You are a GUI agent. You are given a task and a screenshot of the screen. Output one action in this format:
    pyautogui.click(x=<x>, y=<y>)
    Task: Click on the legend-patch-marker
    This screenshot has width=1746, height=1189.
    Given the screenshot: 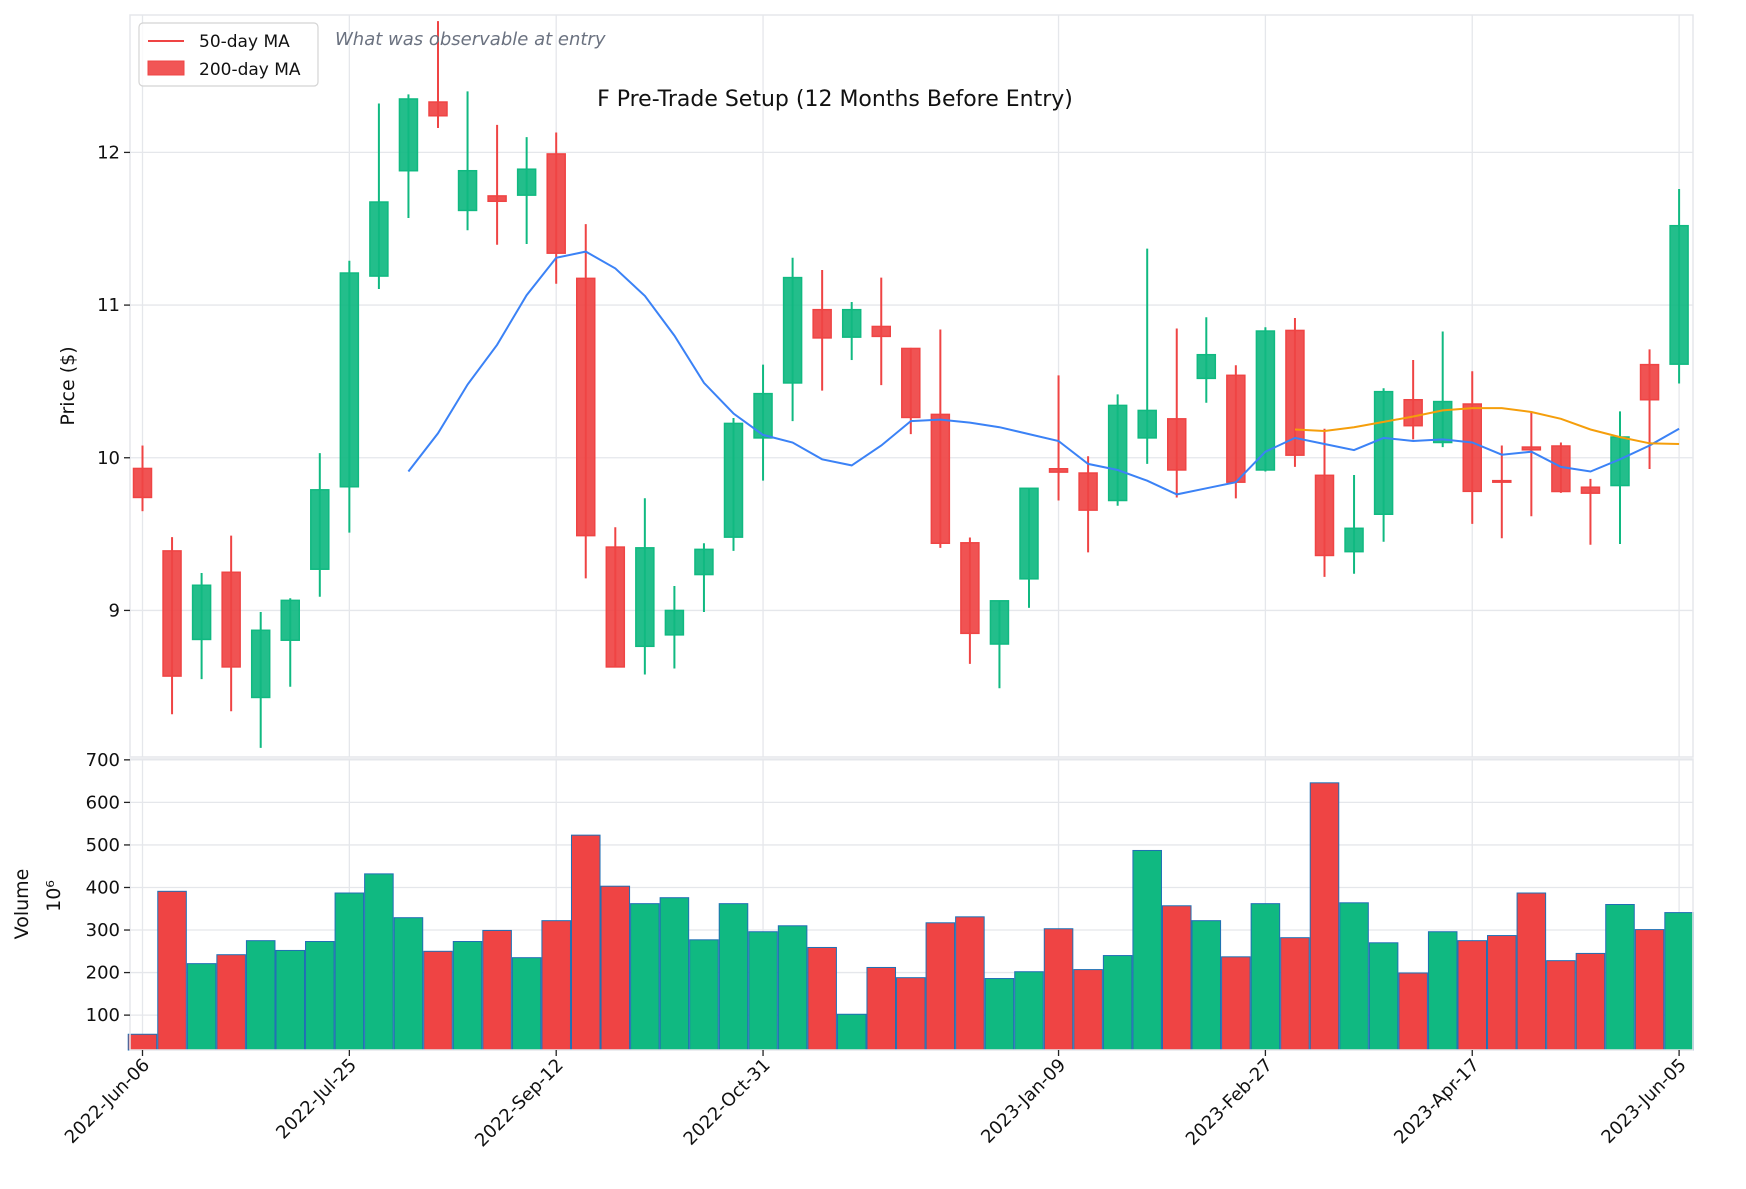 What is the action you would take?
    pyautogui.click(x=166, y=68)
    